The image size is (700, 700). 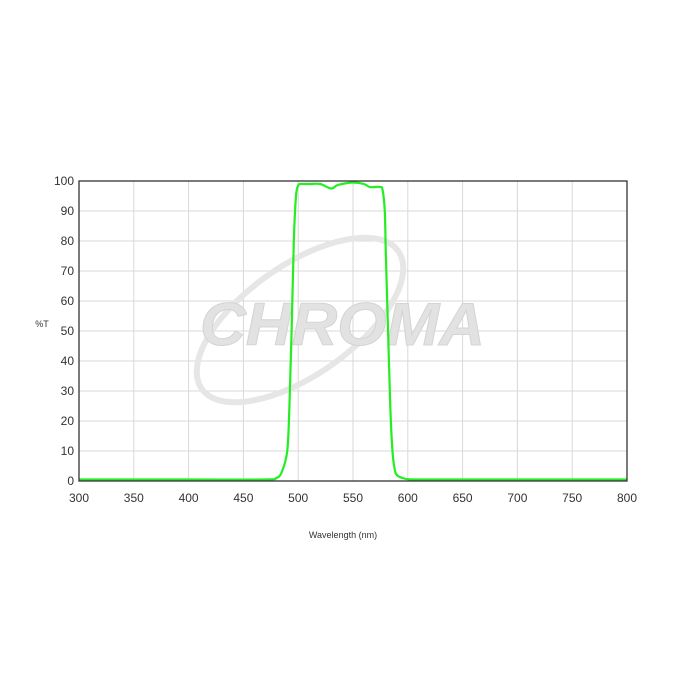 What do you see at coordinates (64, 181) in the screenshot?
I see `y-tick-label: 100` at bounding box center [64, 181].